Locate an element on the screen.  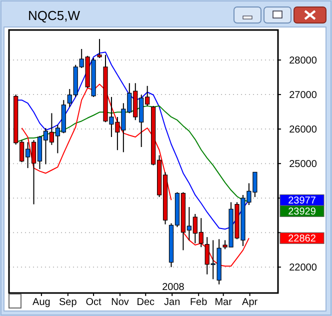
y-tick-label: 25000 is located at coordinates (303, 164).